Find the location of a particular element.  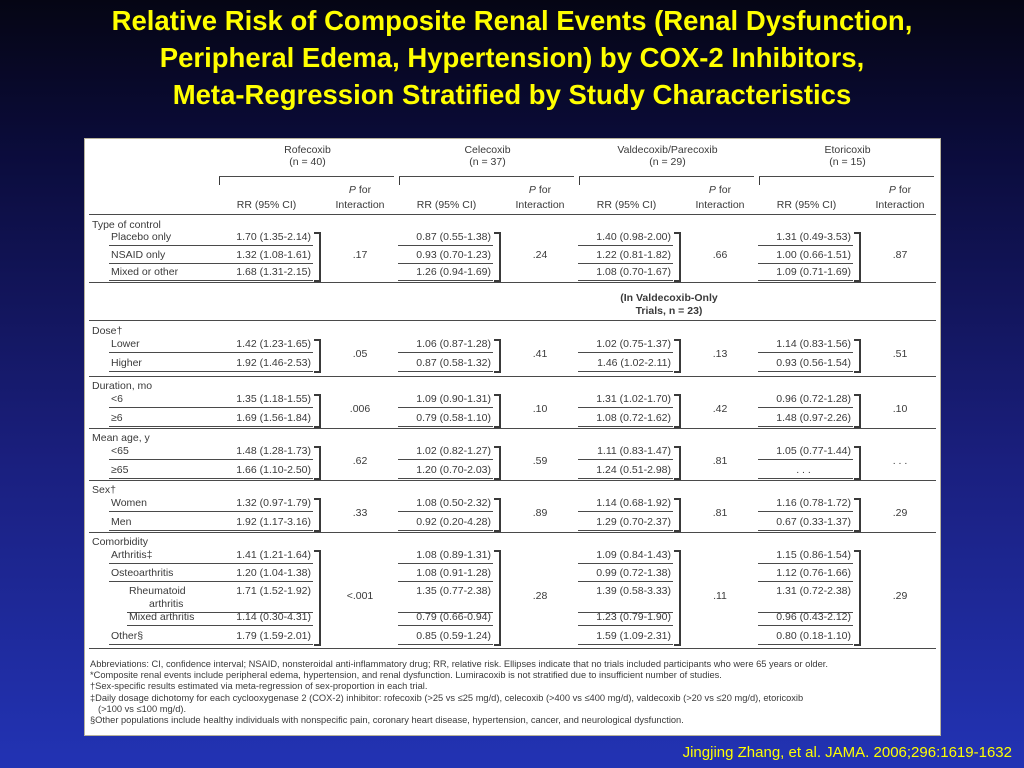

rr-cell: 1.16 (0.78-1.72) is located at coordinates (813, 503).